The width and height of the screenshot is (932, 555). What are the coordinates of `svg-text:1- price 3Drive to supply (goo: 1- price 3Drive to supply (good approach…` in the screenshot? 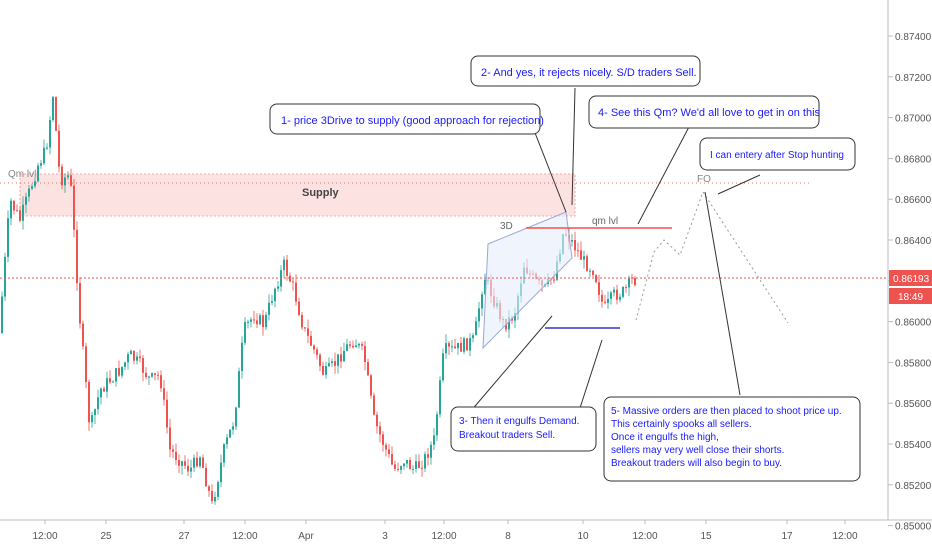 It's located at (412, 121).